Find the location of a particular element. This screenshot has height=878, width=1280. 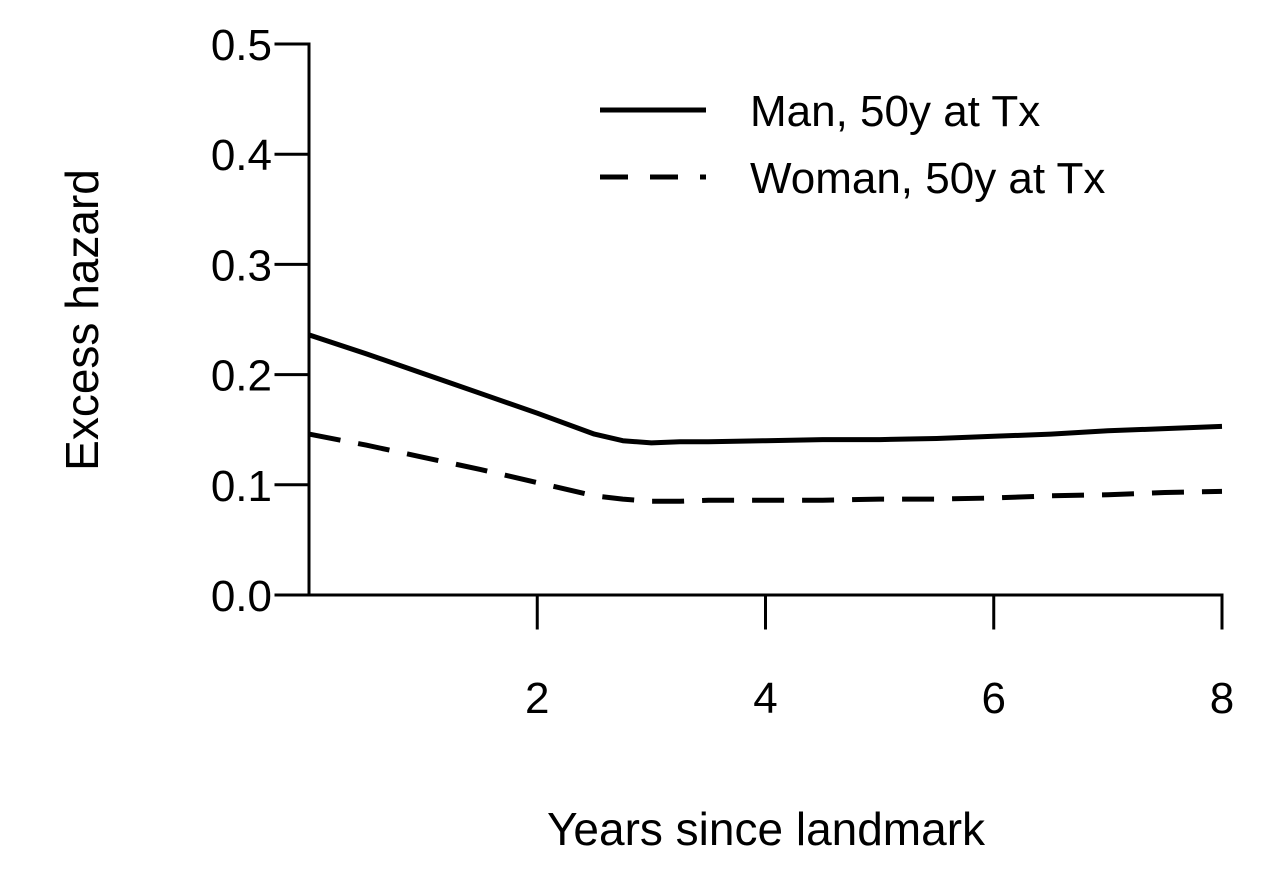

legend-label-man: Man, 50y at Tx is located at coordinates (895, 111).